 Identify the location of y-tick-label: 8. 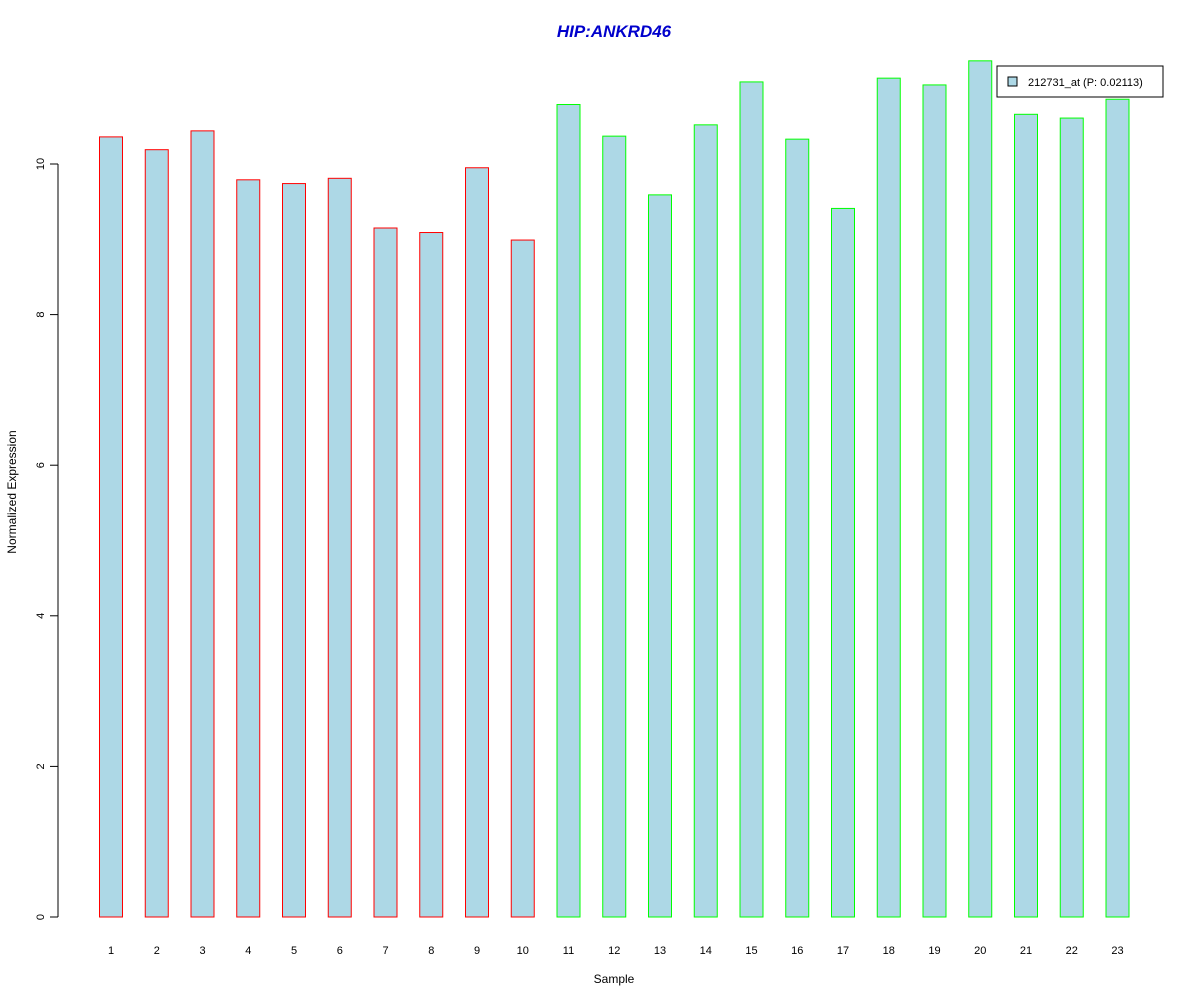
(41, 315).